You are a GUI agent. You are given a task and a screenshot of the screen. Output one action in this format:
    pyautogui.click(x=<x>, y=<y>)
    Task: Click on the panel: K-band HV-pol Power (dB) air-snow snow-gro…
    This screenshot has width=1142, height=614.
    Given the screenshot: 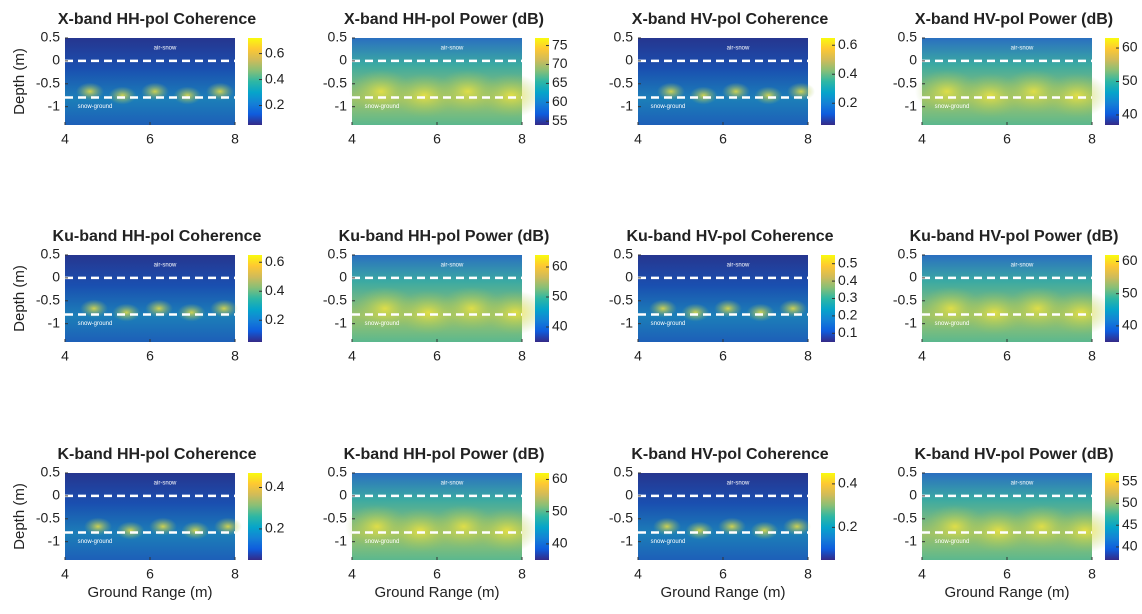 What is the action you would take?
    pyautogui.click(x=1015, y=523)
    